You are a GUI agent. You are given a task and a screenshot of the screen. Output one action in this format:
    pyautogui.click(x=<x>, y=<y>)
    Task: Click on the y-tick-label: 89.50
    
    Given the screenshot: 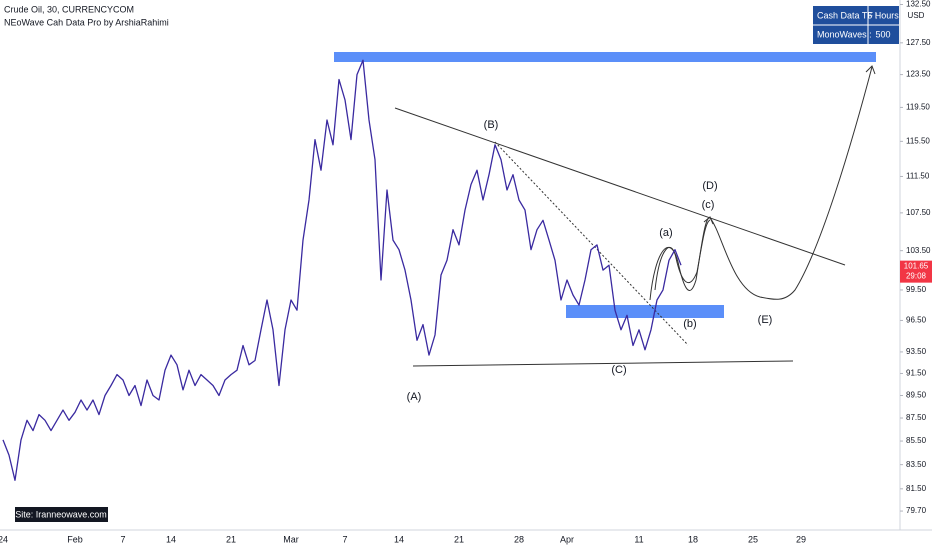 What is the action you would take?
    pyautogui.click(x=916, y=395)
    